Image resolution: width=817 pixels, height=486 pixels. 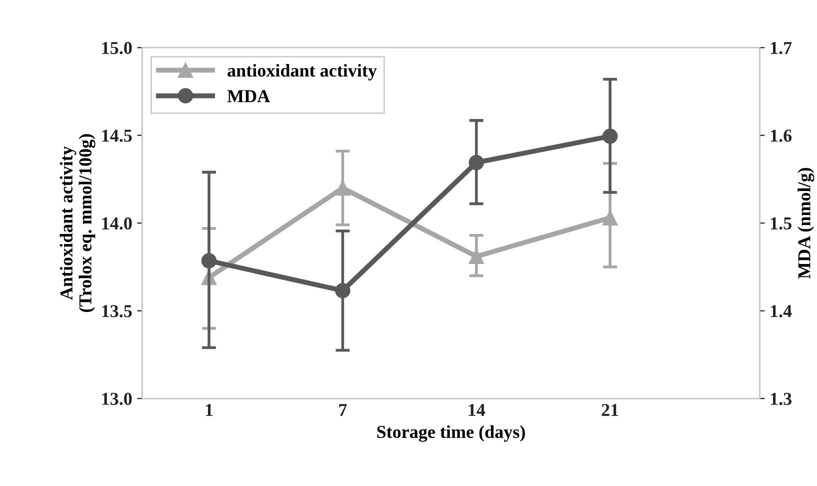 What do you see at coordinates (117, 223) in the screenshot?
I see `y-tick-label: 14.0` at bounding box center [117, 223].